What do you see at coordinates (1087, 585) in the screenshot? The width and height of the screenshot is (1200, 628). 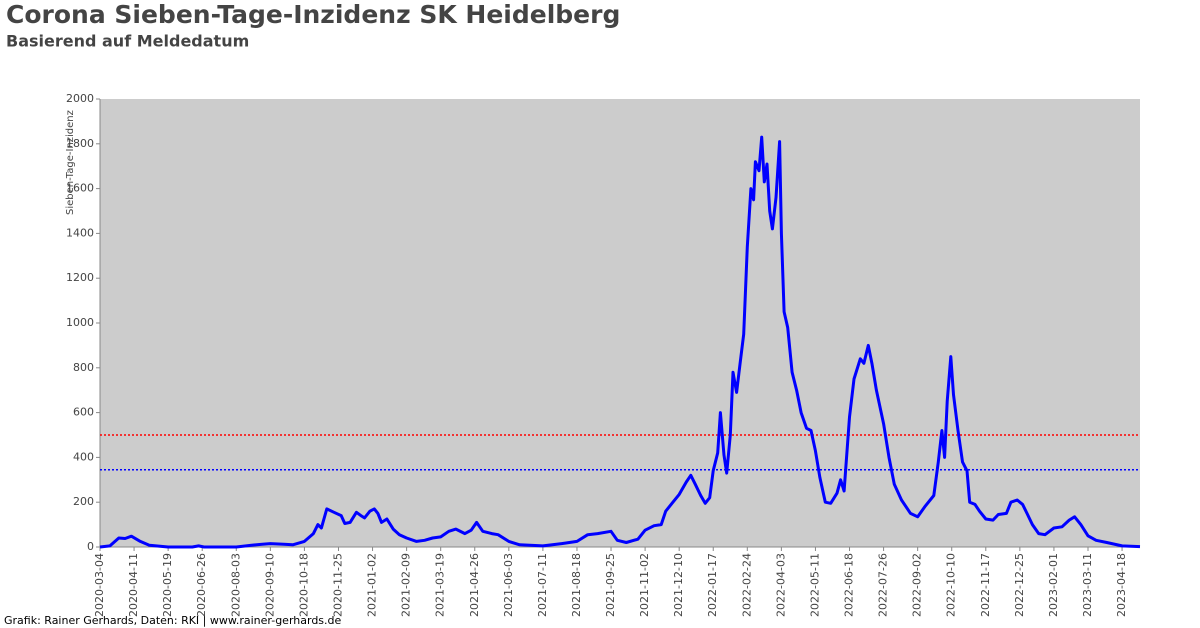 I see `x-tick-label: 2023-03-11` at bounding box center [1087, 585].